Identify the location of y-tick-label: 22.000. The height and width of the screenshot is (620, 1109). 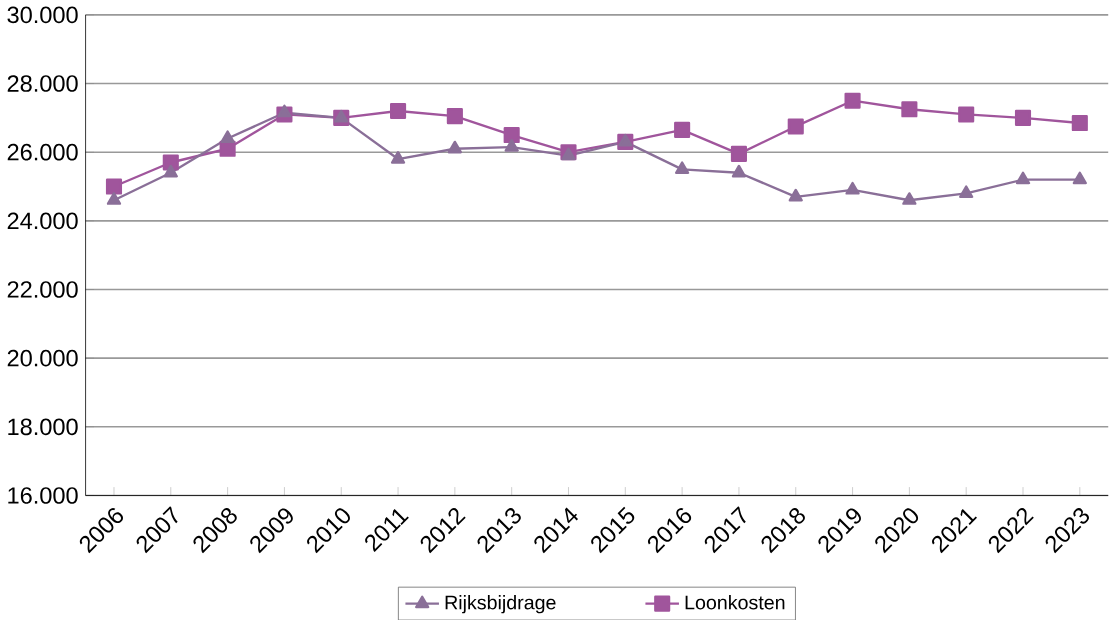
(42, 289).